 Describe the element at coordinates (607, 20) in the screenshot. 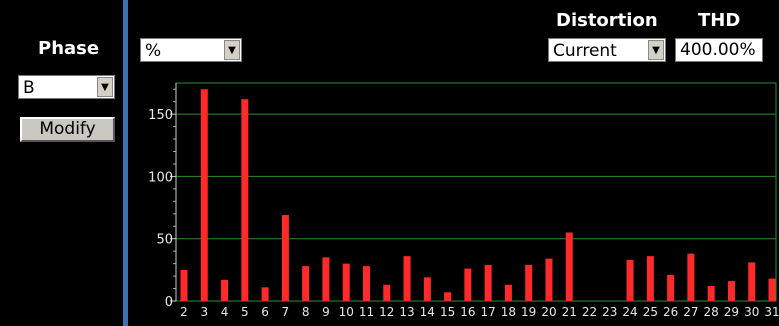

I see `distortion-label: Distortion` at that location.